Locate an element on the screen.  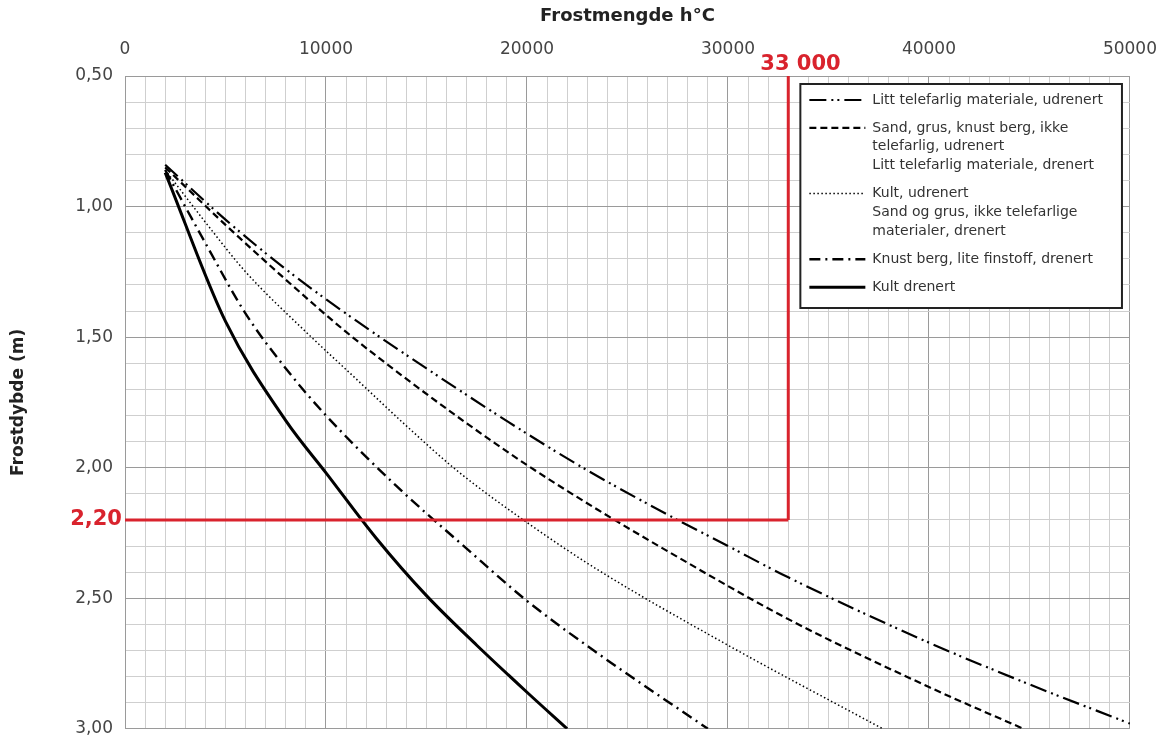
x-tick-label: 50000 is located at coordinates (1130, 48).